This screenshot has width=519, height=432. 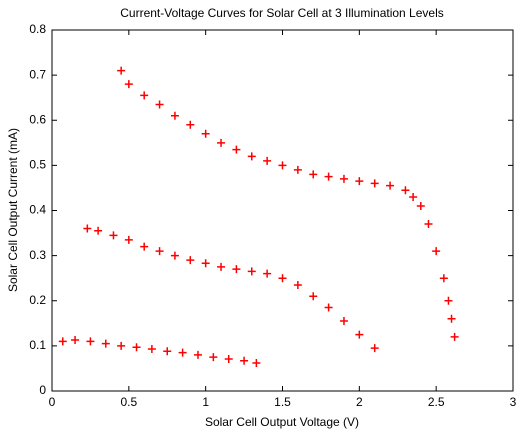 What do you see at coordinates (37, 255) in the screenshot?
I see `y-tick-label: 0.3` at bounding box center [37, 255].